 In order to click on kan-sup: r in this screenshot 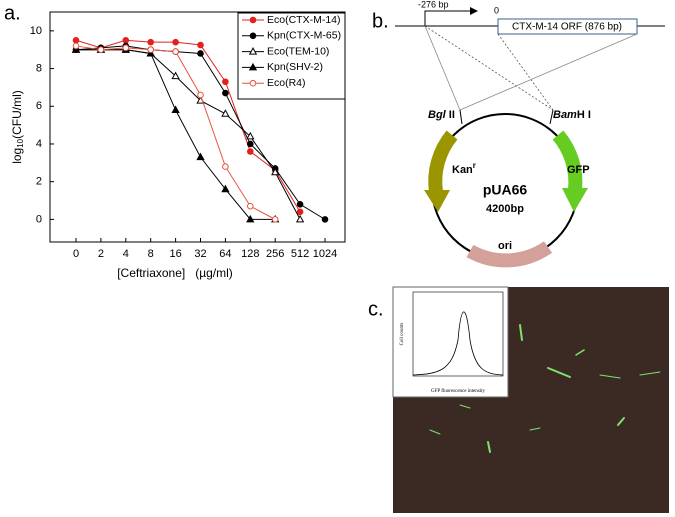, I will do `click(474, 165)`.